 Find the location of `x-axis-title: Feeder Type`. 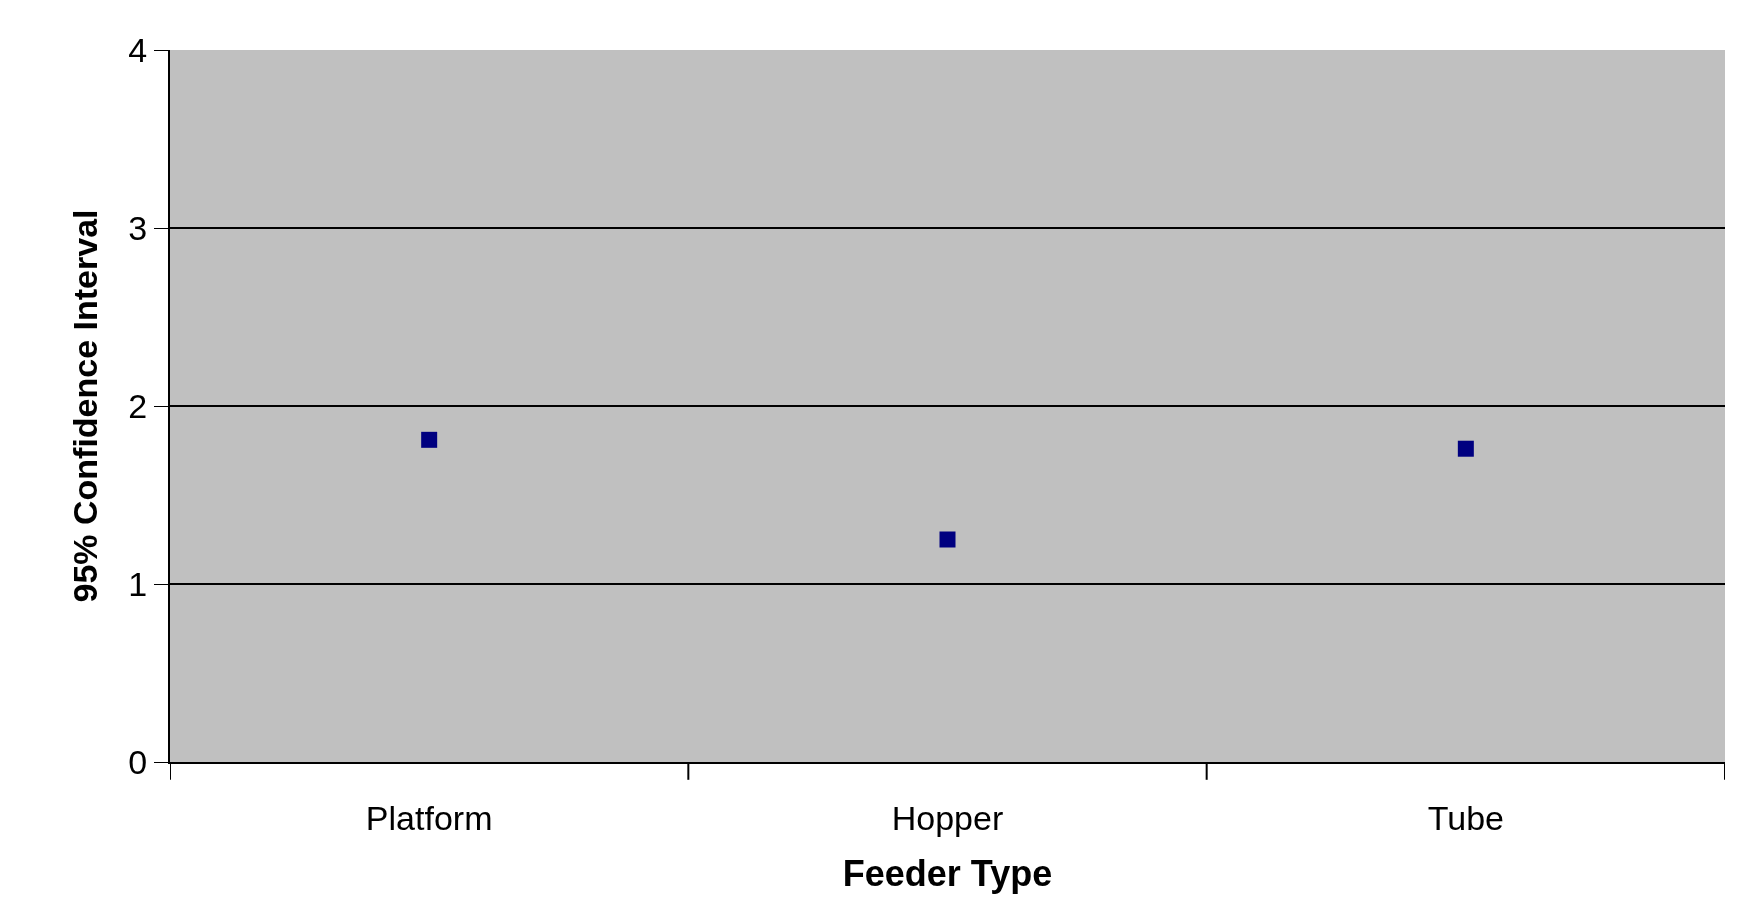

x-axis-title: Feeder Type is located at coordinates (947, 873).